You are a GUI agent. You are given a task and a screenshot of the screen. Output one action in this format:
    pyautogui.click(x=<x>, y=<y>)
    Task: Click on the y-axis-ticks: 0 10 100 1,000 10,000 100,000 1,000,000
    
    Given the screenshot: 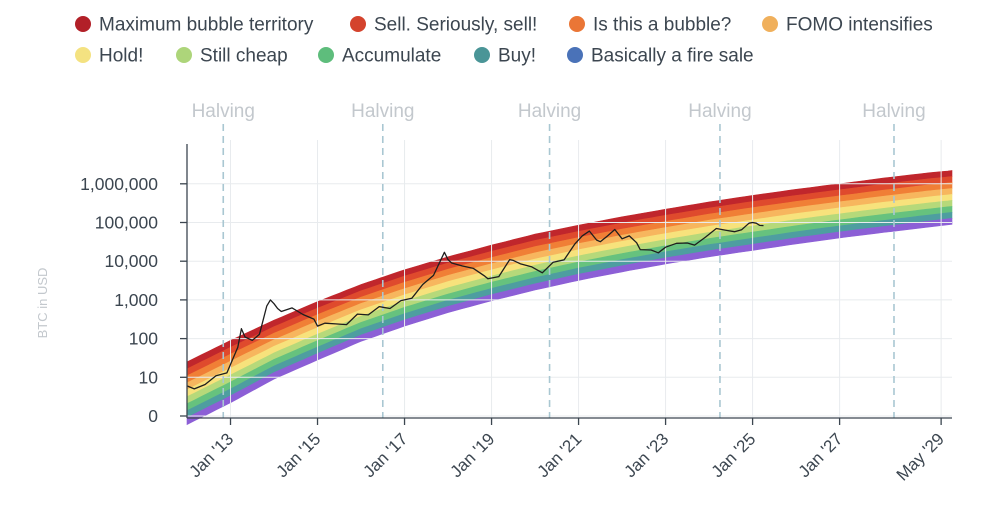 What is the action you would take?
    pyautogui.click(x=133, y=300)
    